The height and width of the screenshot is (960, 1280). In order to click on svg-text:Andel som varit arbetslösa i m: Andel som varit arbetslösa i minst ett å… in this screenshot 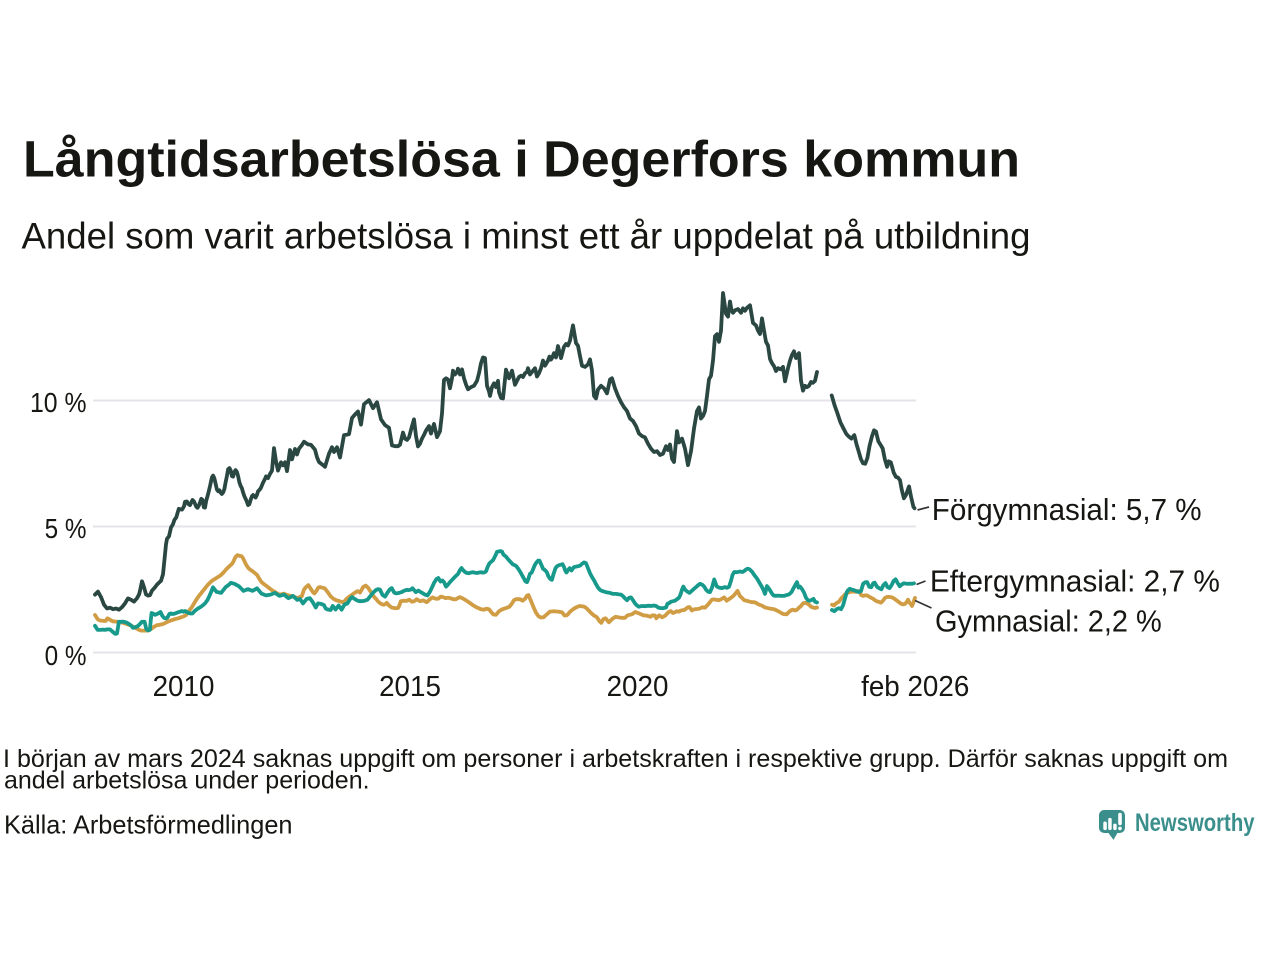, I will do `click(526, 236)`.